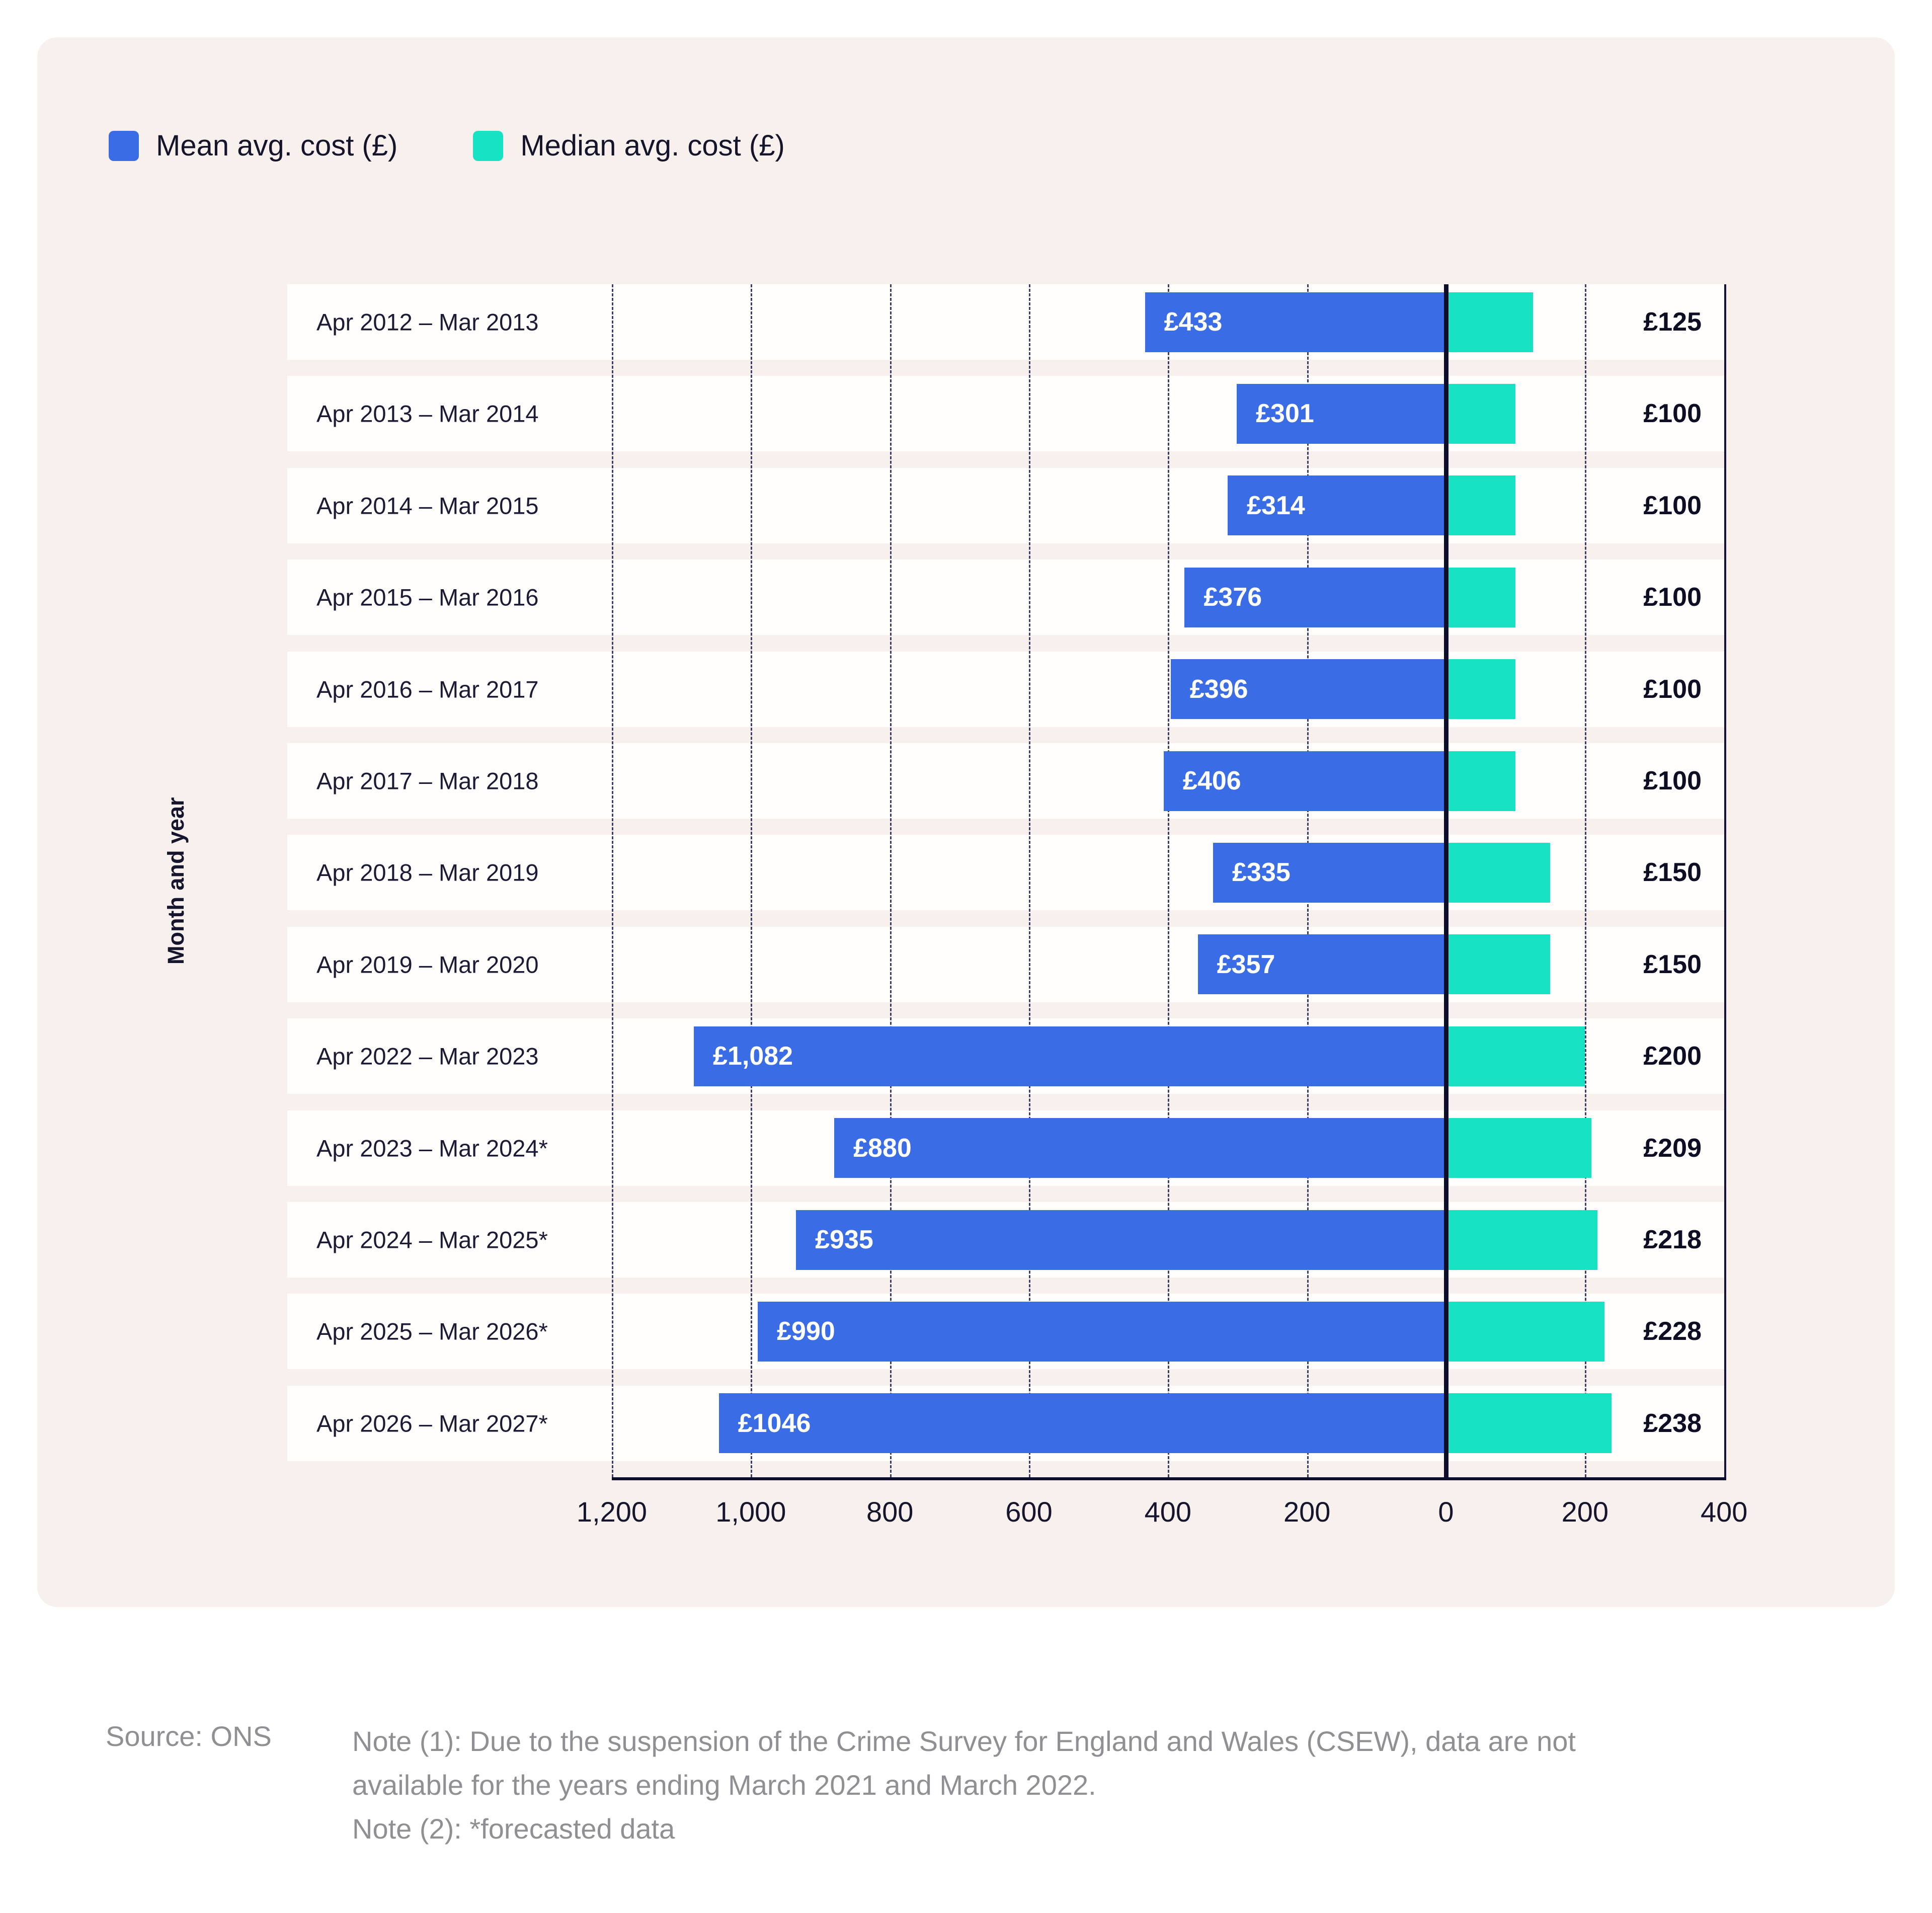  What do you see at coordinates (1672, 1423) in the screenshot?
I see `median-value-label: £238` at bounding box center [1672, 1423].